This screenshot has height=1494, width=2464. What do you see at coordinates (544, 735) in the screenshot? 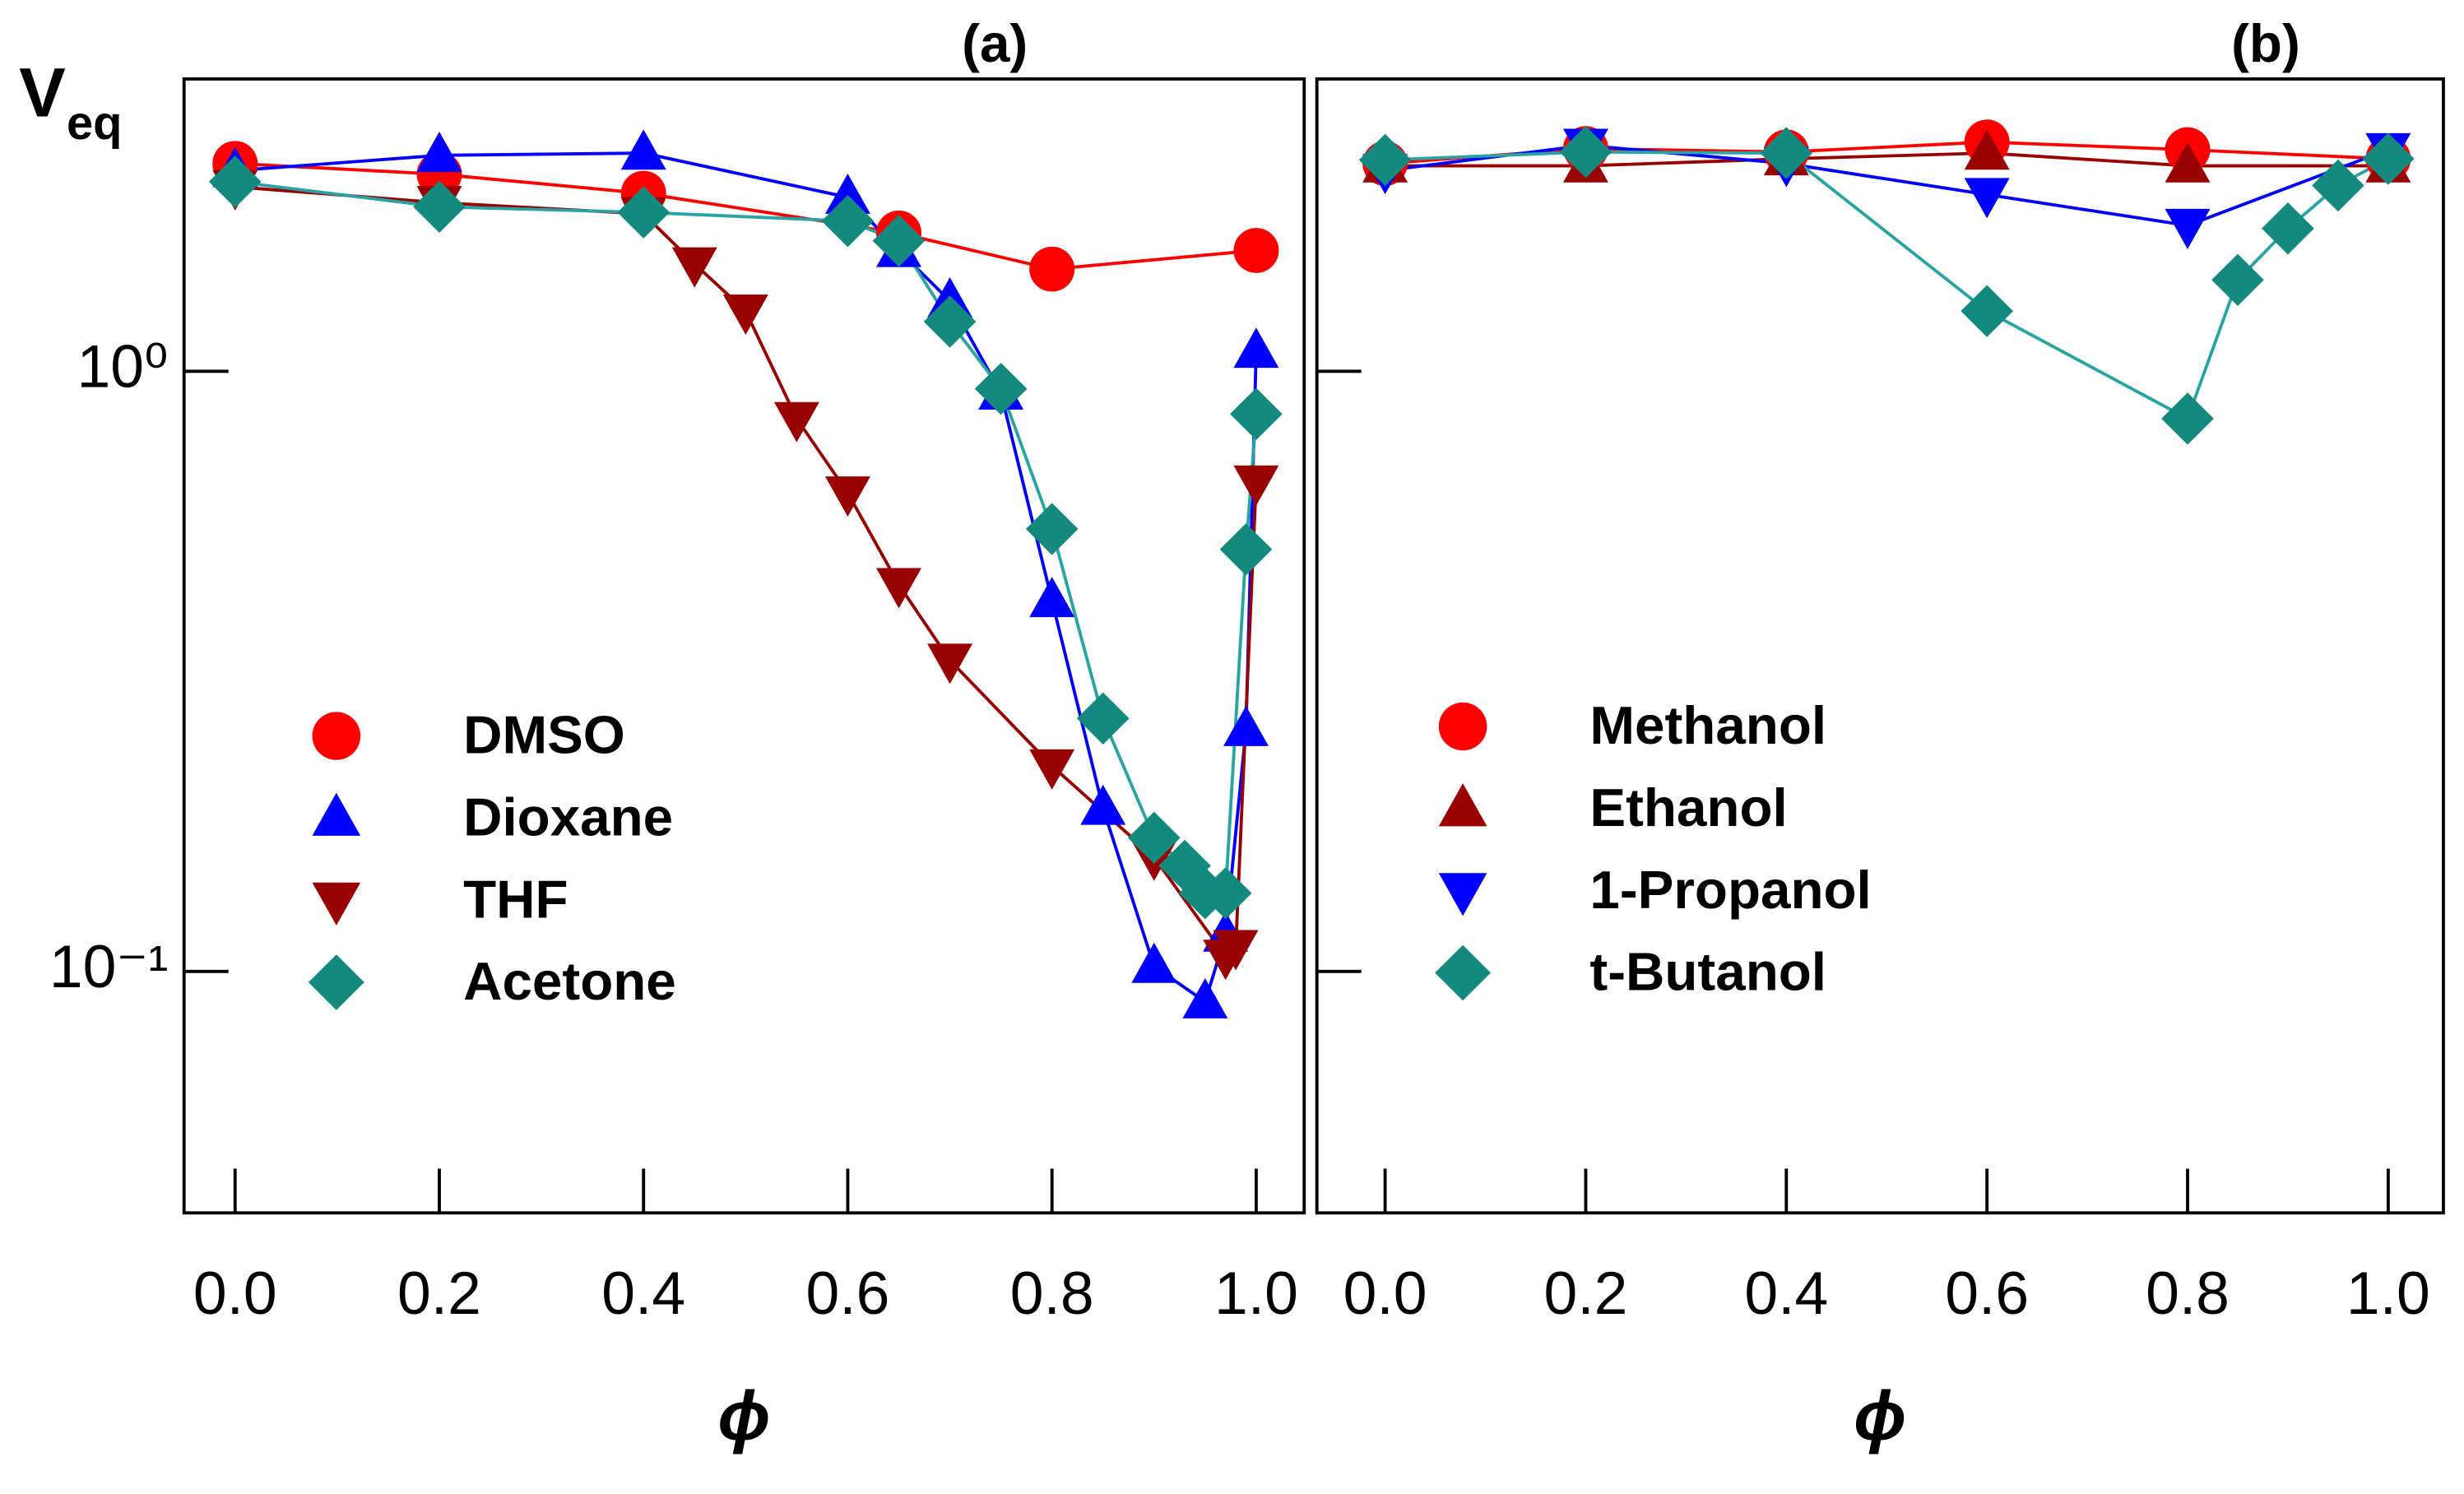
I see `legend-label: DMSO` at bounding box center [544, 735].